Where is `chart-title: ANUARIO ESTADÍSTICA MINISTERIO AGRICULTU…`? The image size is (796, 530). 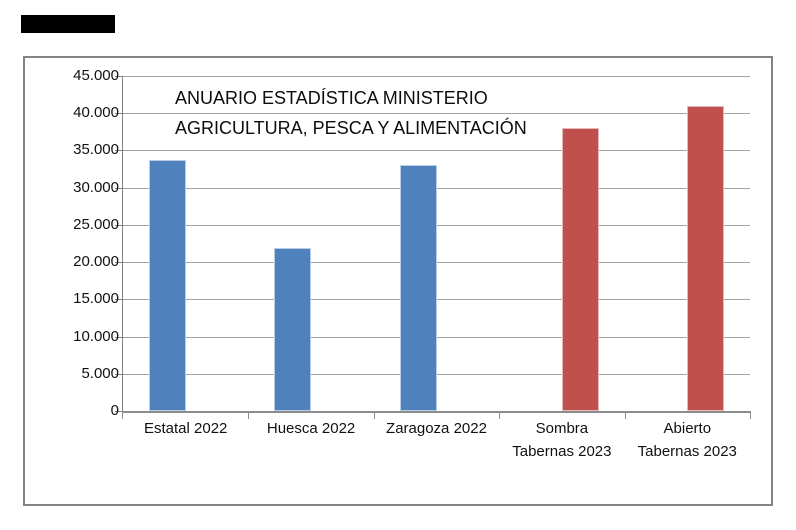 chart-title: ANUARIO ESTADÍSTICA MINISTERIO AGRICULTU… is located at coordinates (351, 113).